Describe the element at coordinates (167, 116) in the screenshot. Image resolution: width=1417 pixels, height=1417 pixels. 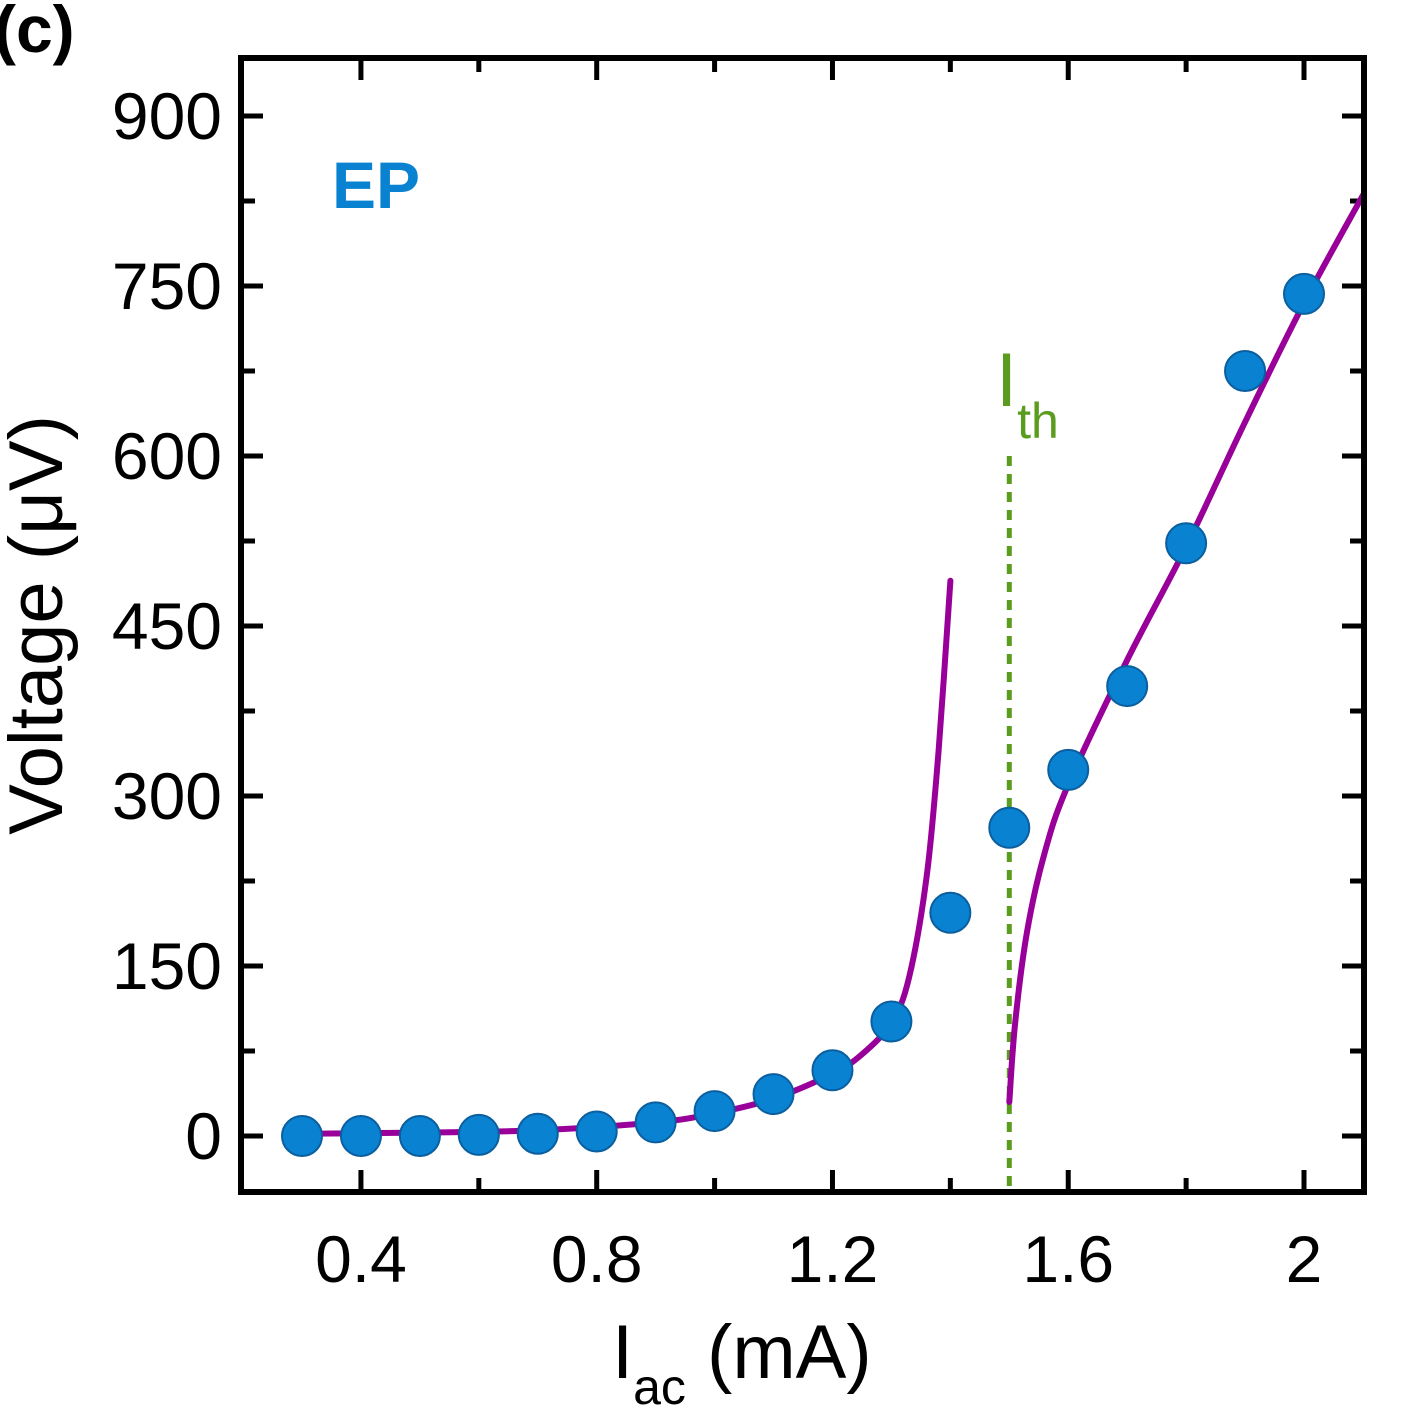
I see `y-tick-label-6: 900` at that location.